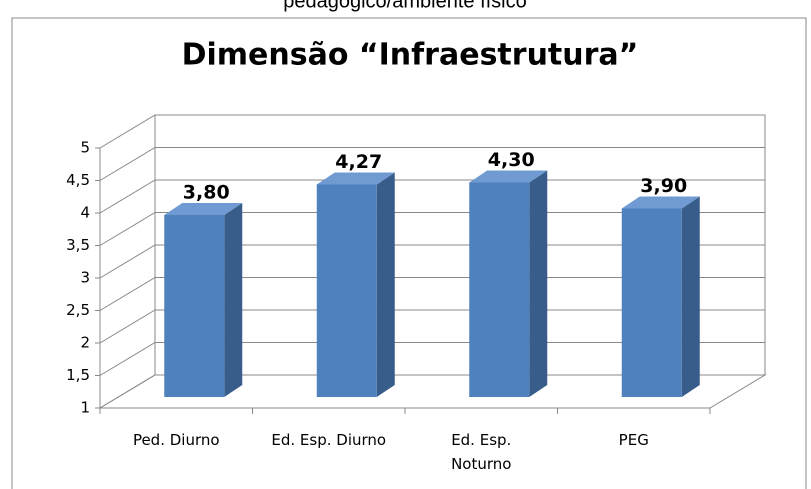 The image size is (811, 489). I want to click on y-tick-label: 3, so click(85, 278).